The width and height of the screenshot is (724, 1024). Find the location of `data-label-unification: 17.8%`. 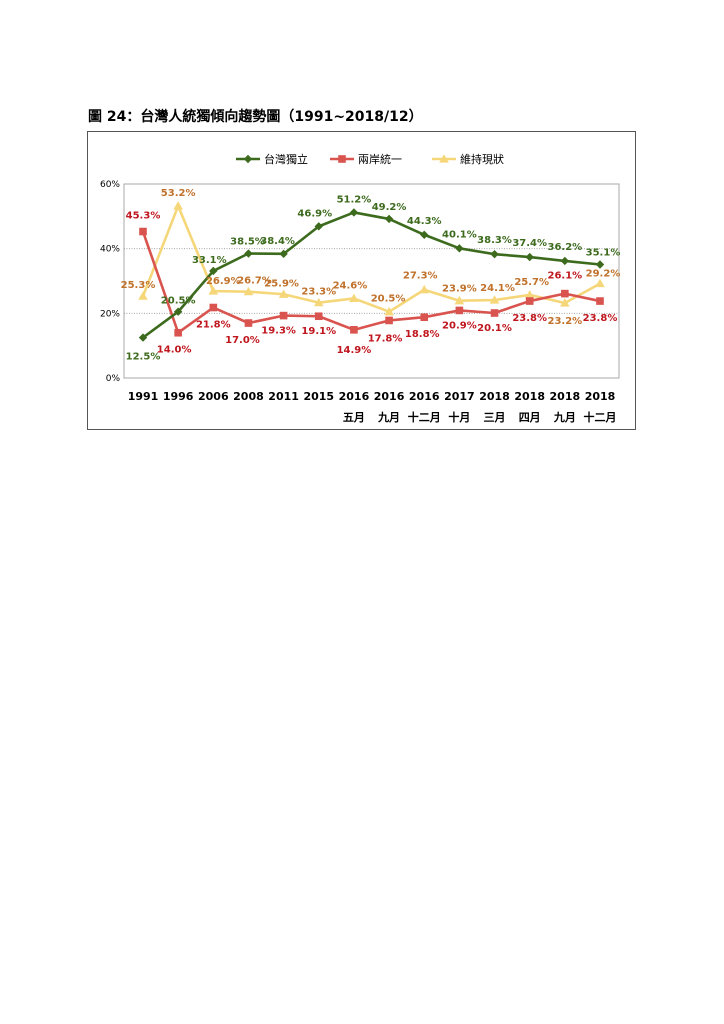

data-label-unification: 17.8% is located at coordinates (385, 338).